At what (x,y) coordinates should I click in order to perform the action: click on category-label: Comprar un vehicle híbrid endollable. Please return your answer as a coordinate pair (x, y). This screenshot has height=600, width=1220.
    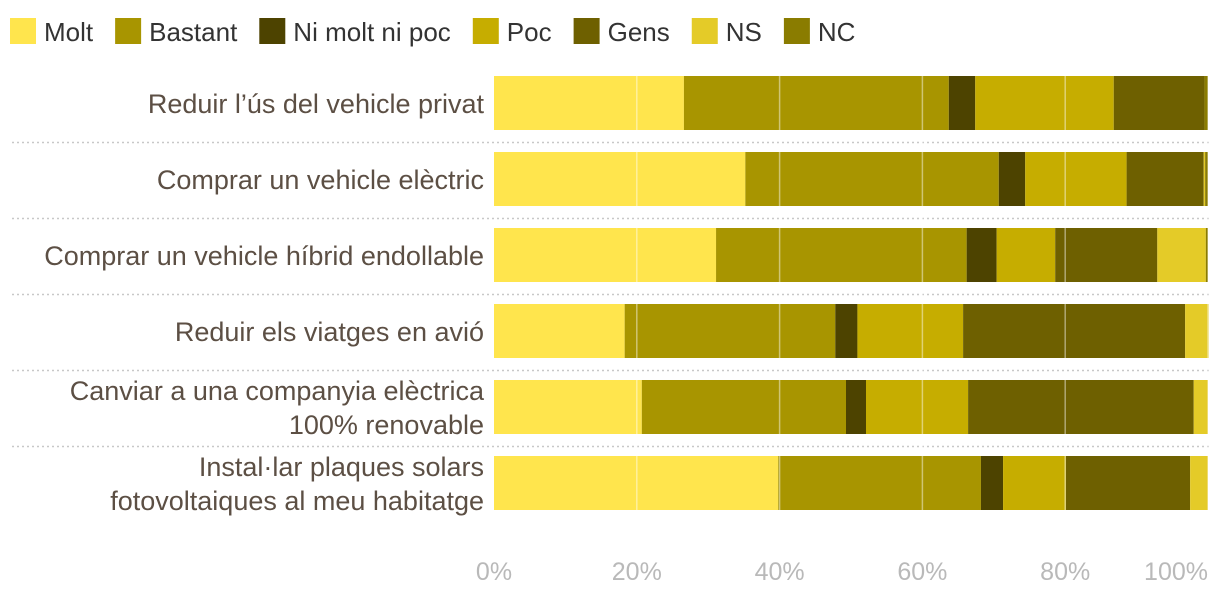
    Looking at the image, I should click on (264, 256).